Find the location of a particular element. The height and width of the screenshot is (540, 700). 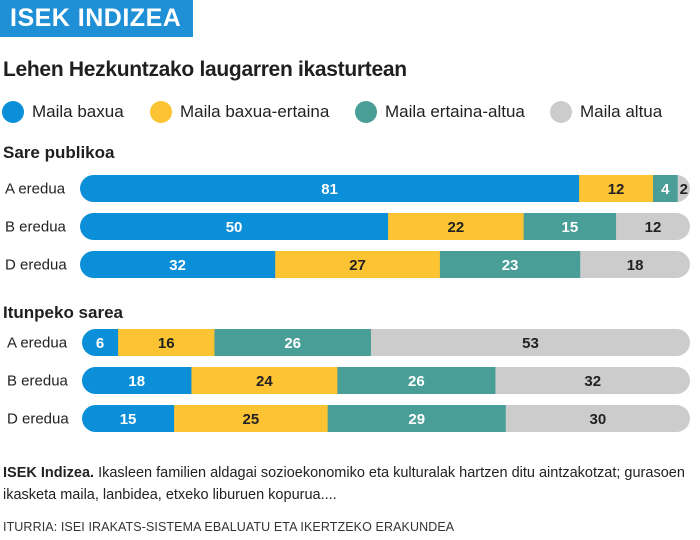

legend-label: Maila altua is located at coordinates (621, 111).